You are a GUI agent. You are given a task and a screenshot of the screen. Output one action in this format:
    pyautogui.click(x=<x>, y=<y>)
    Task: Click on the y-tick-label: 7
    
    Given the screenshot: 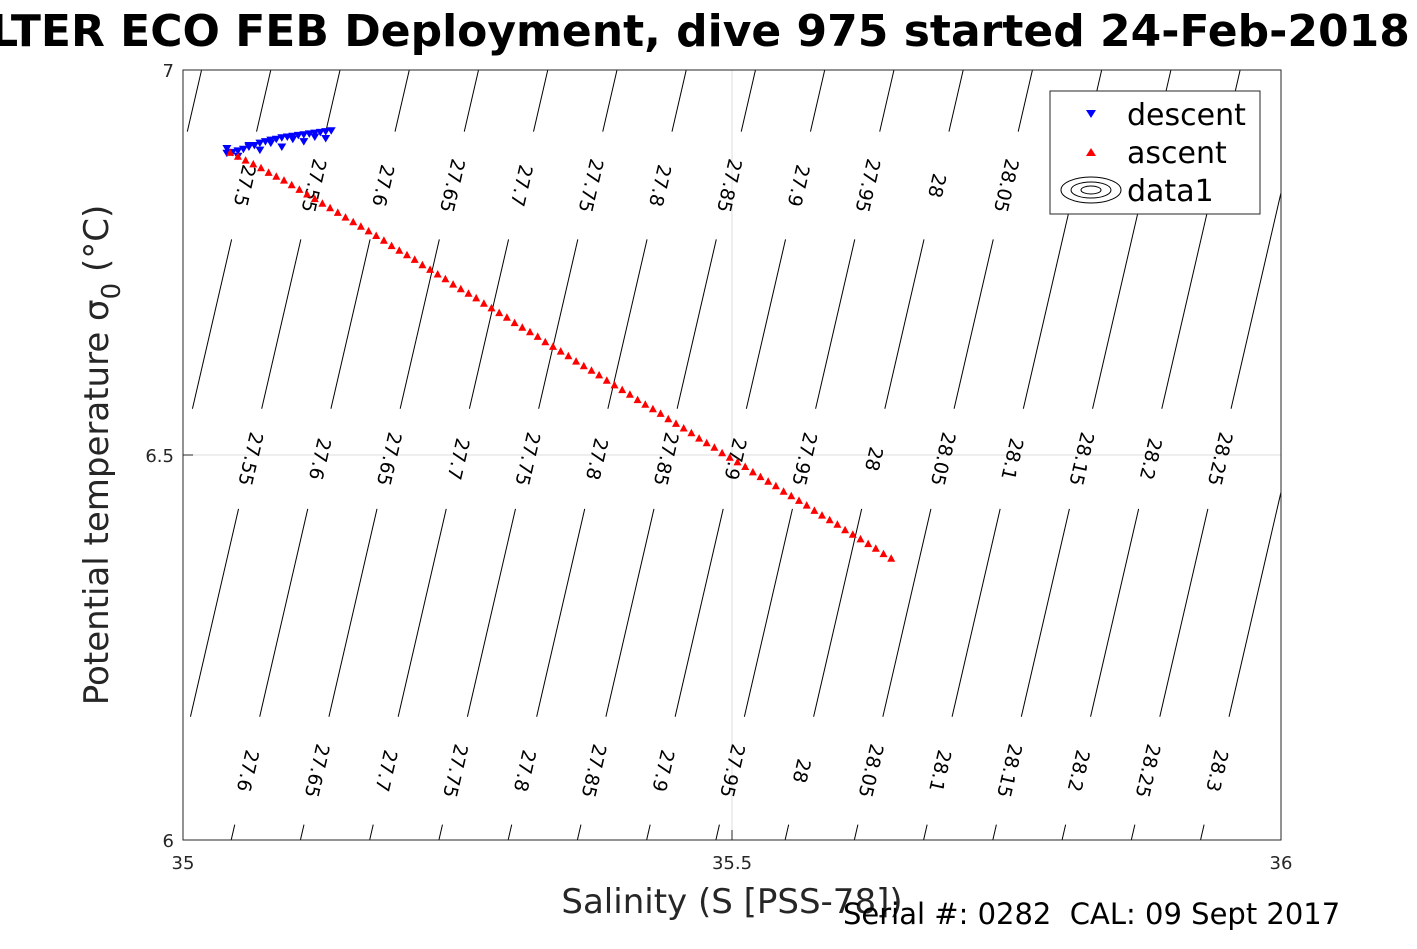 What is the action you would take?
    pyautogui.click(x=168, y=71)
    